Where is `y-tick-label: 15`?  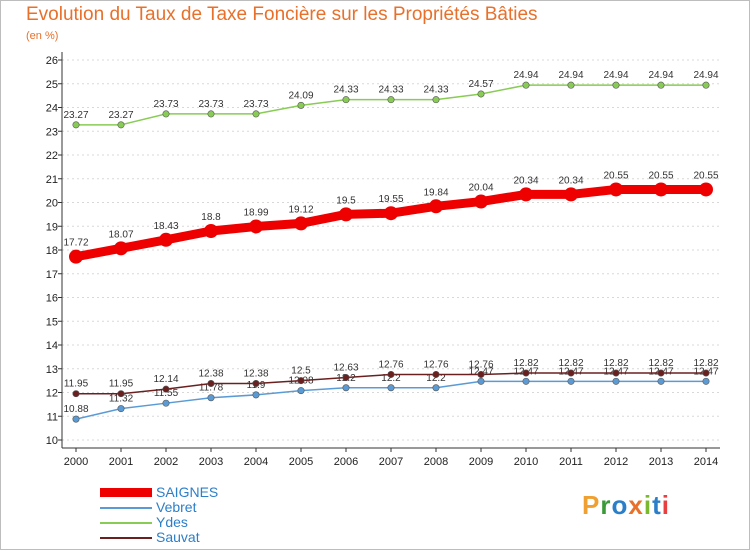 y-tick-label: 15 is located at coordinates (52, 322).